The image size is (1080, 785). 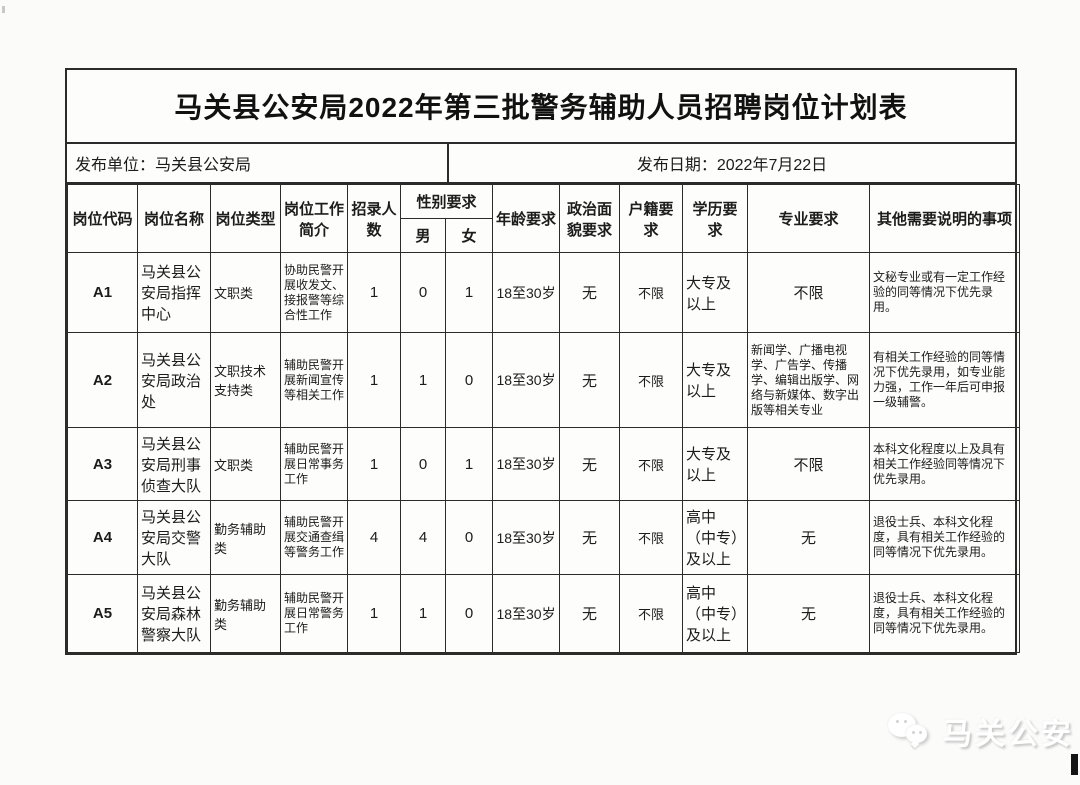 What do you see at coordinates (314, 380) in the screenshot?
I see `cell-brief: 辅助民警开展新闻宣传等相关工作` at bounding box center [314, 380].